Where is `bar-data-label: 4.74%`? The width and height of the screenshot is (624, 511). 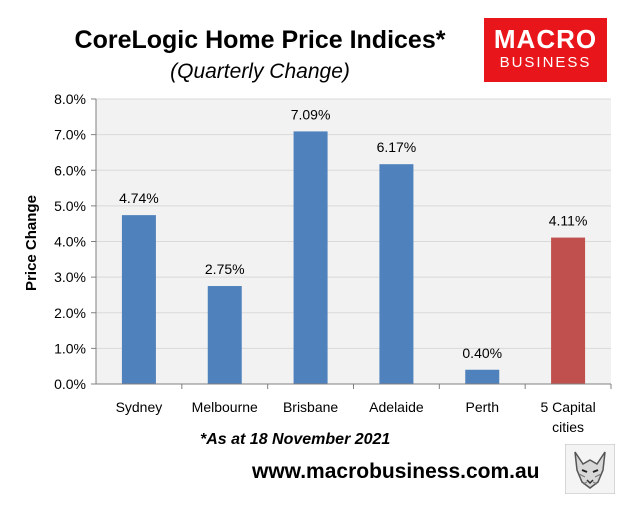
bar-data-label: 4.74% is located at coordinates (139, 198).